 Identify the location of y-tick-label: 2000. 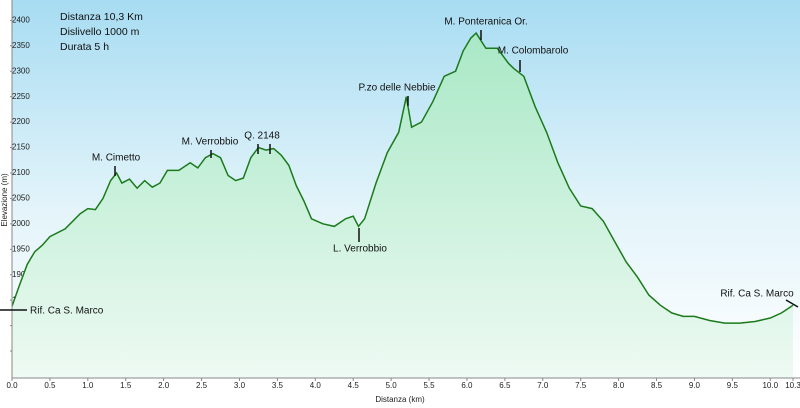
(21, 223).